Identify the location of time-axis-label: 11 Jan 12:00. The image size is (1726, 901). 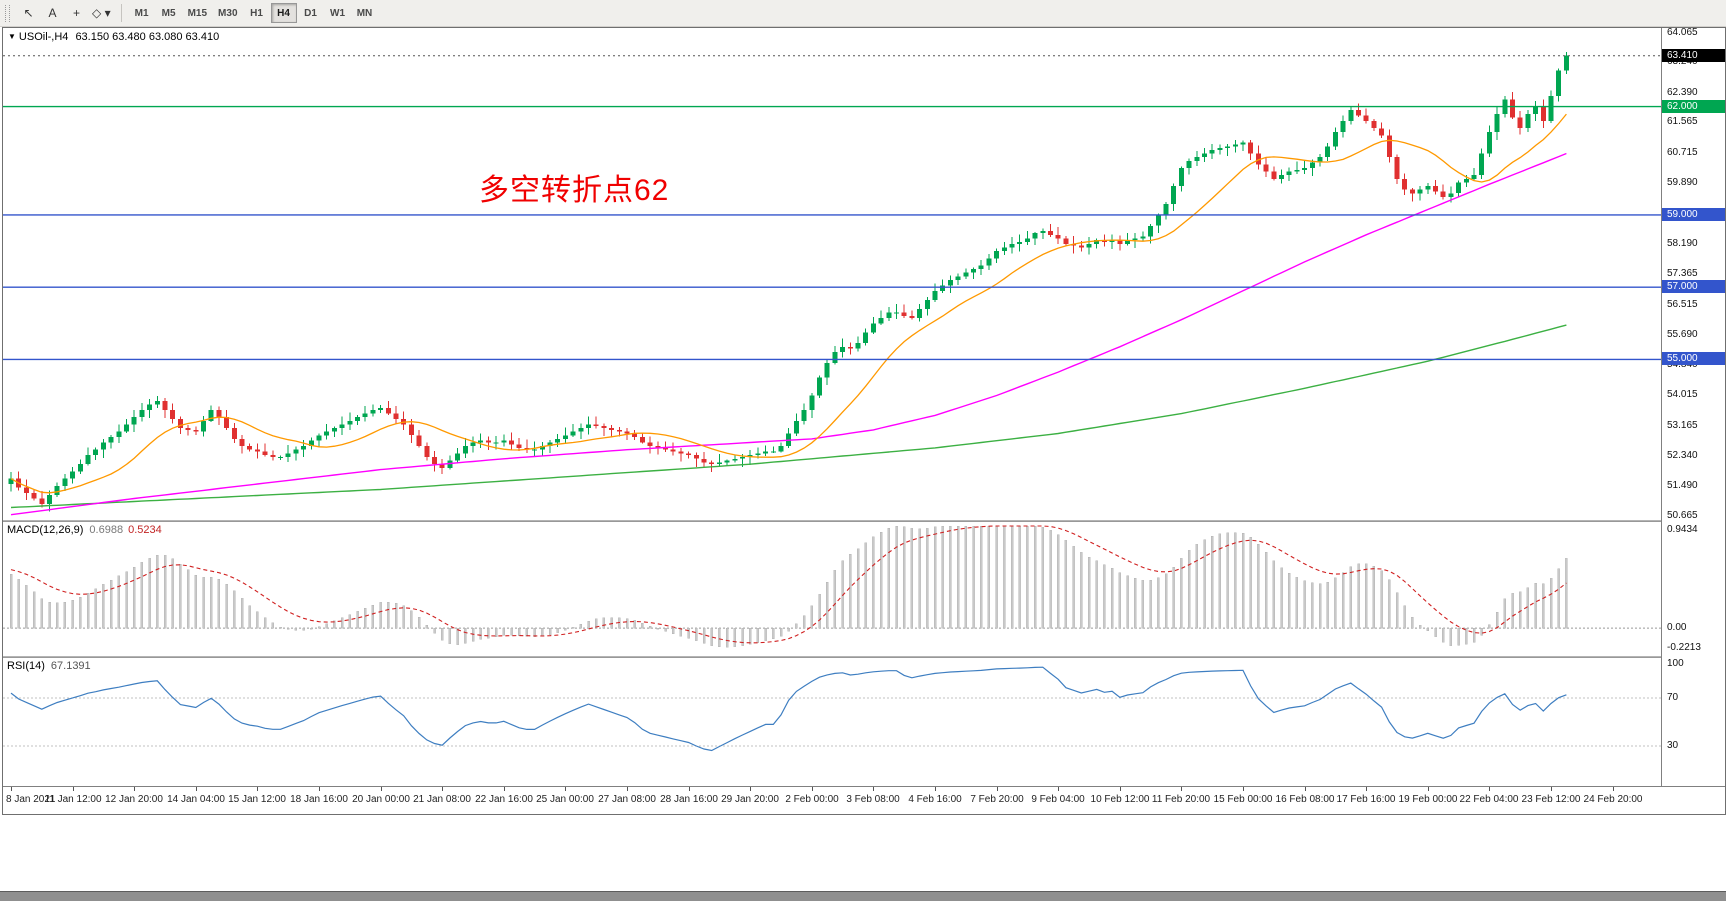
(73, 799).